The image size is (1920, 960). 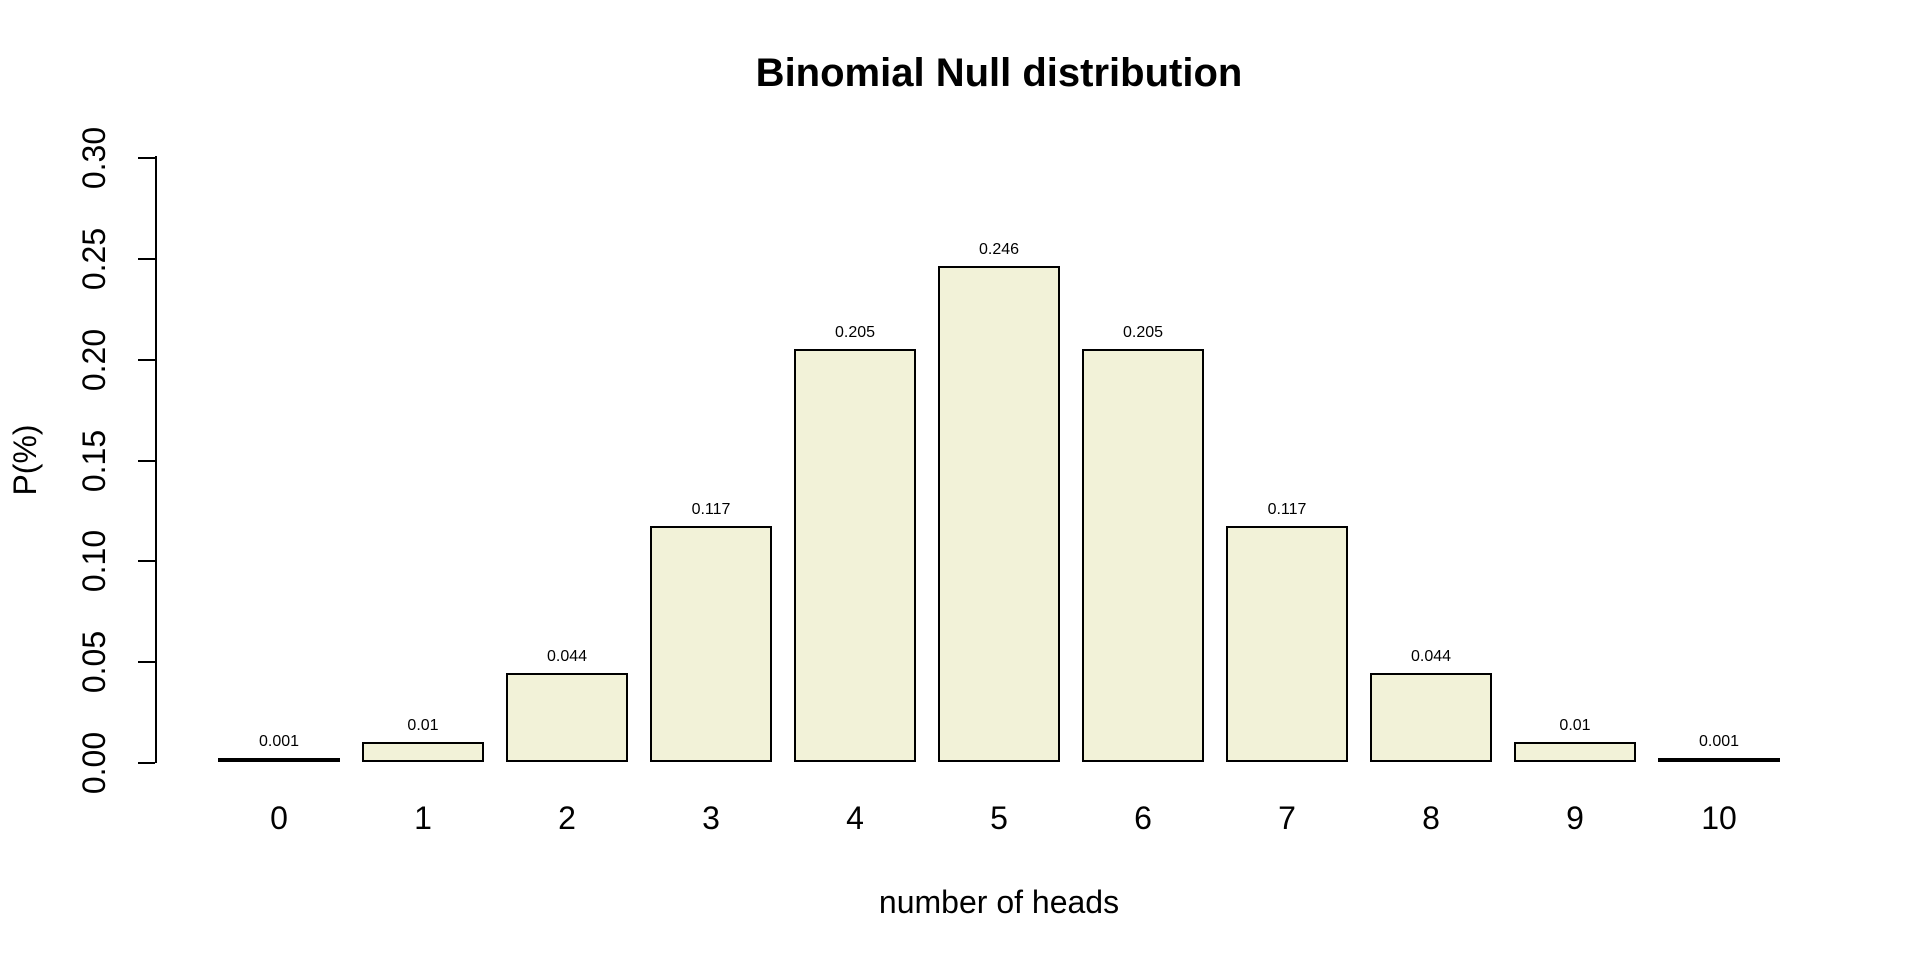 I want to click on chart-title: Binomial Null distribution, so click(x=999, y=73).